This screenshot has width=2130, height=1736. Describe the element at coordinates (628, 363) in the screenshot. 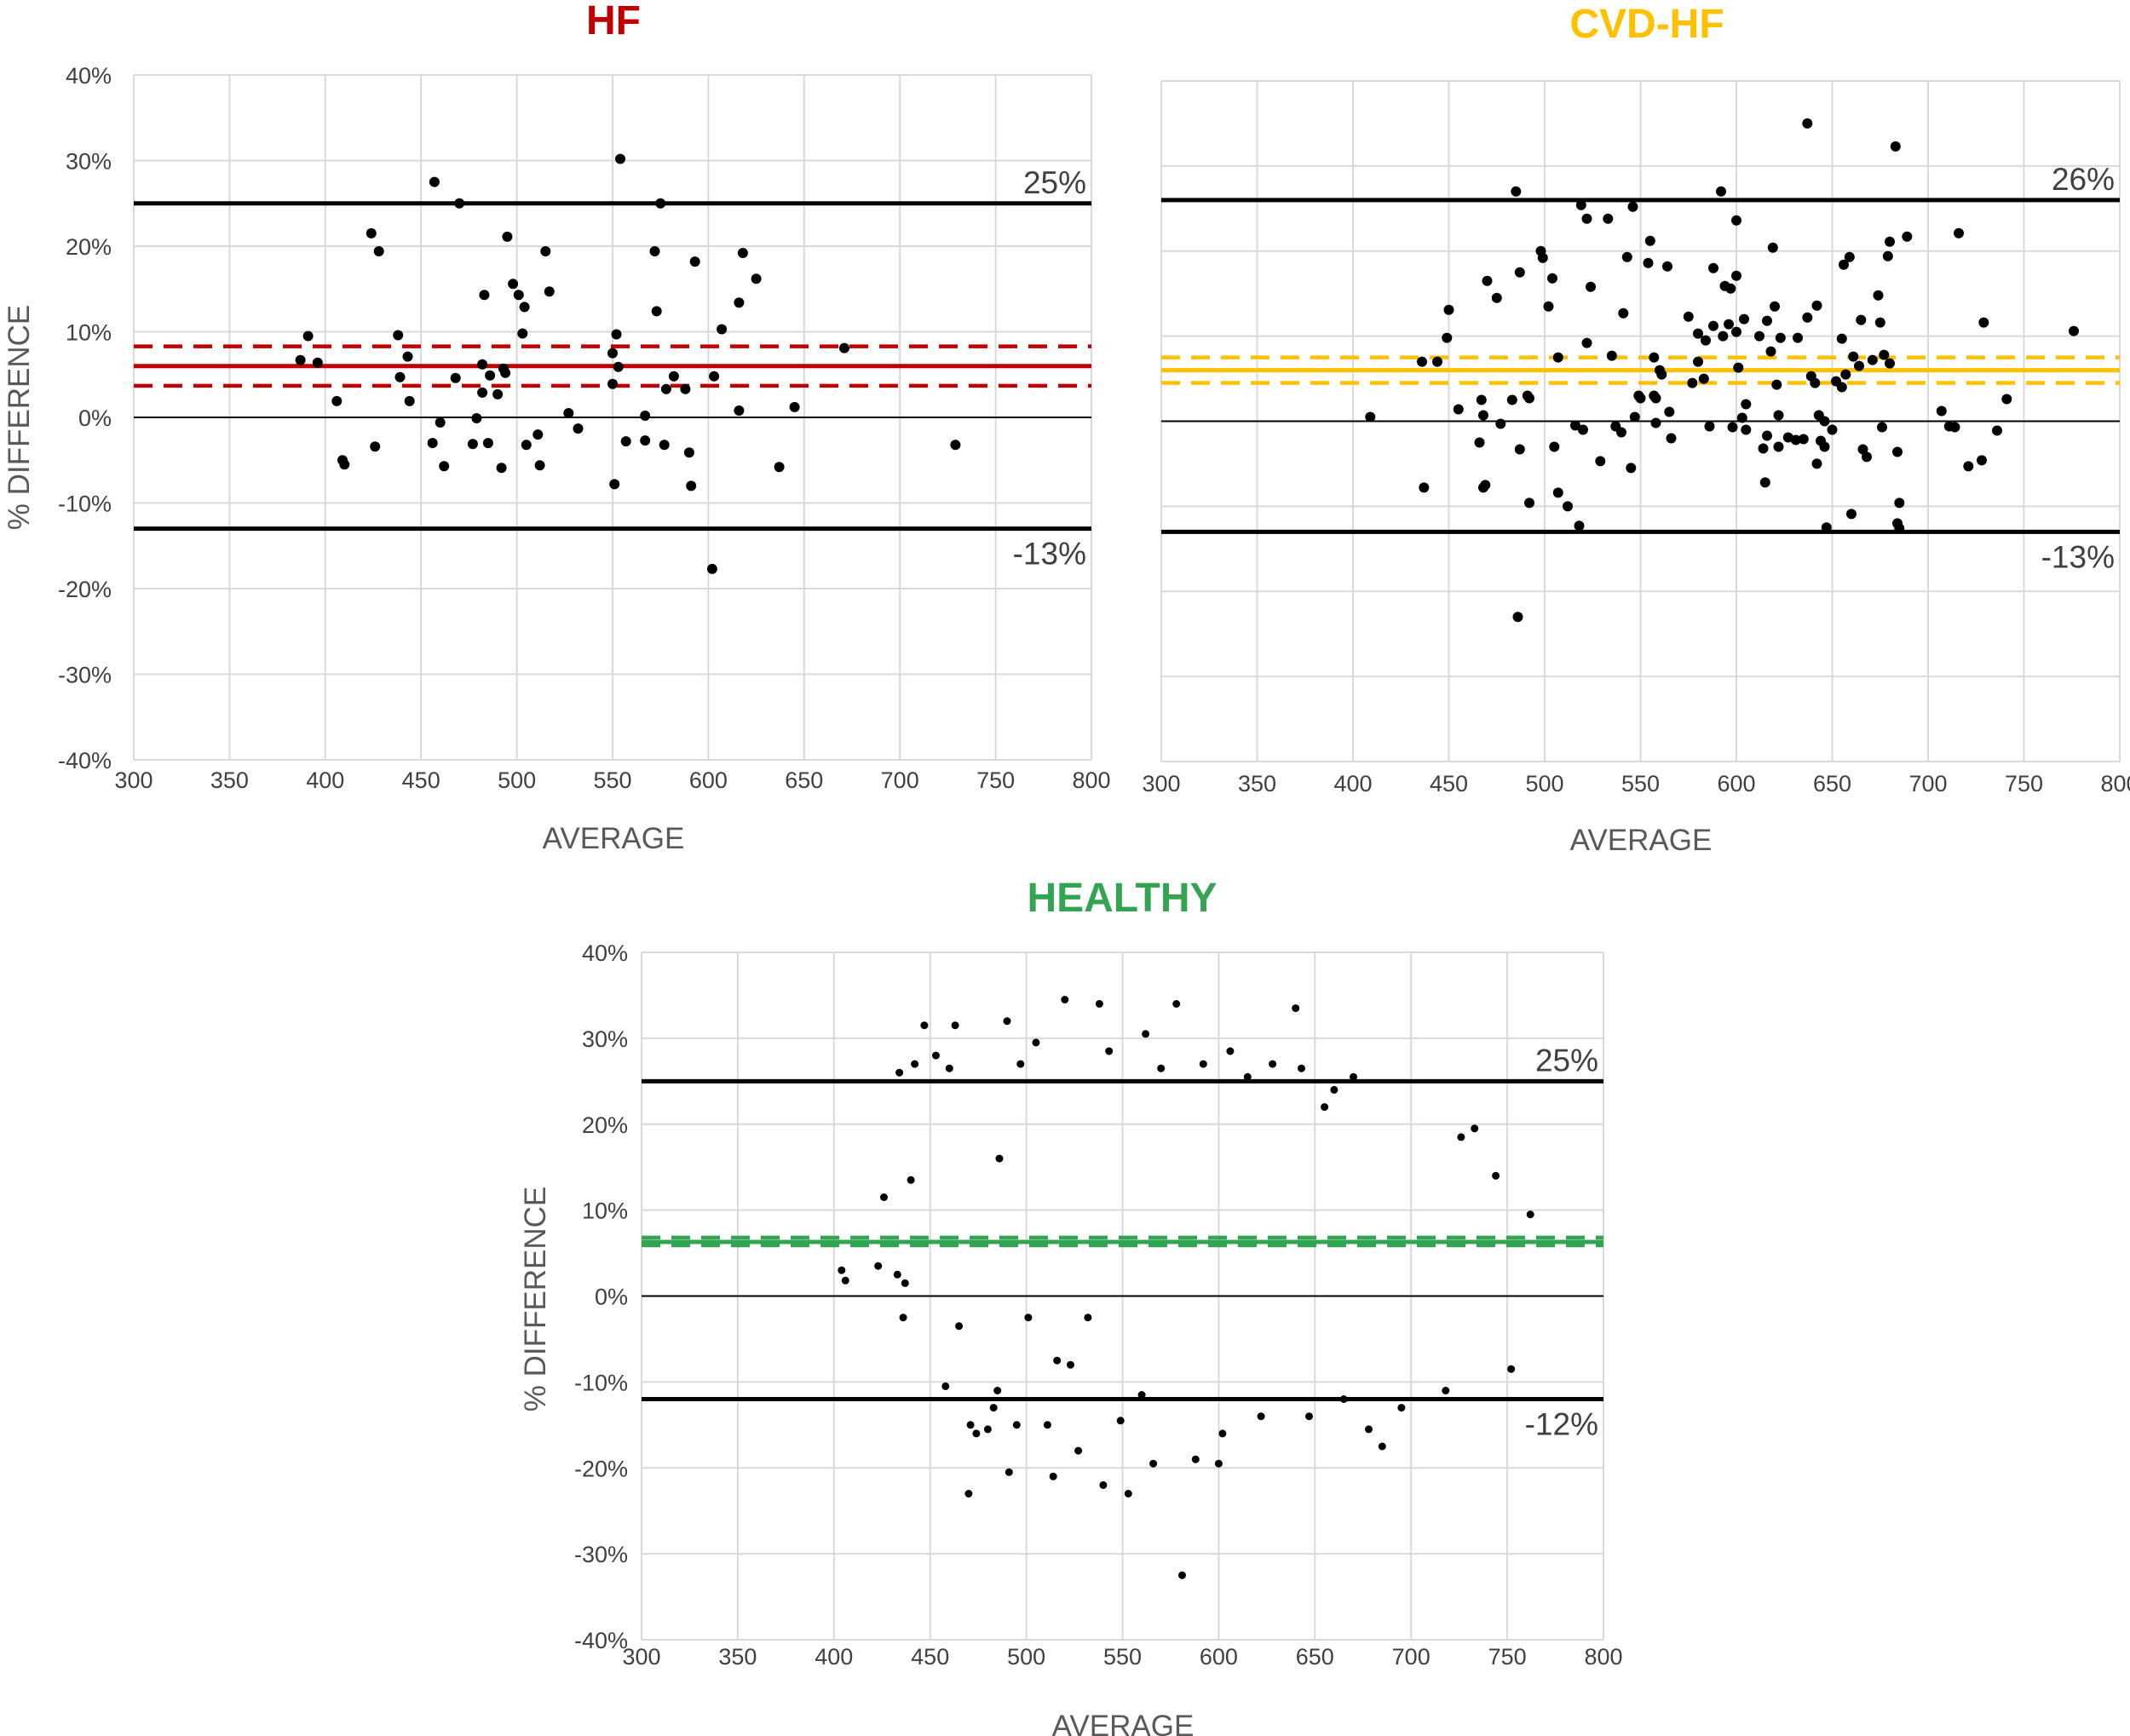

I see `hf-points` at that location.